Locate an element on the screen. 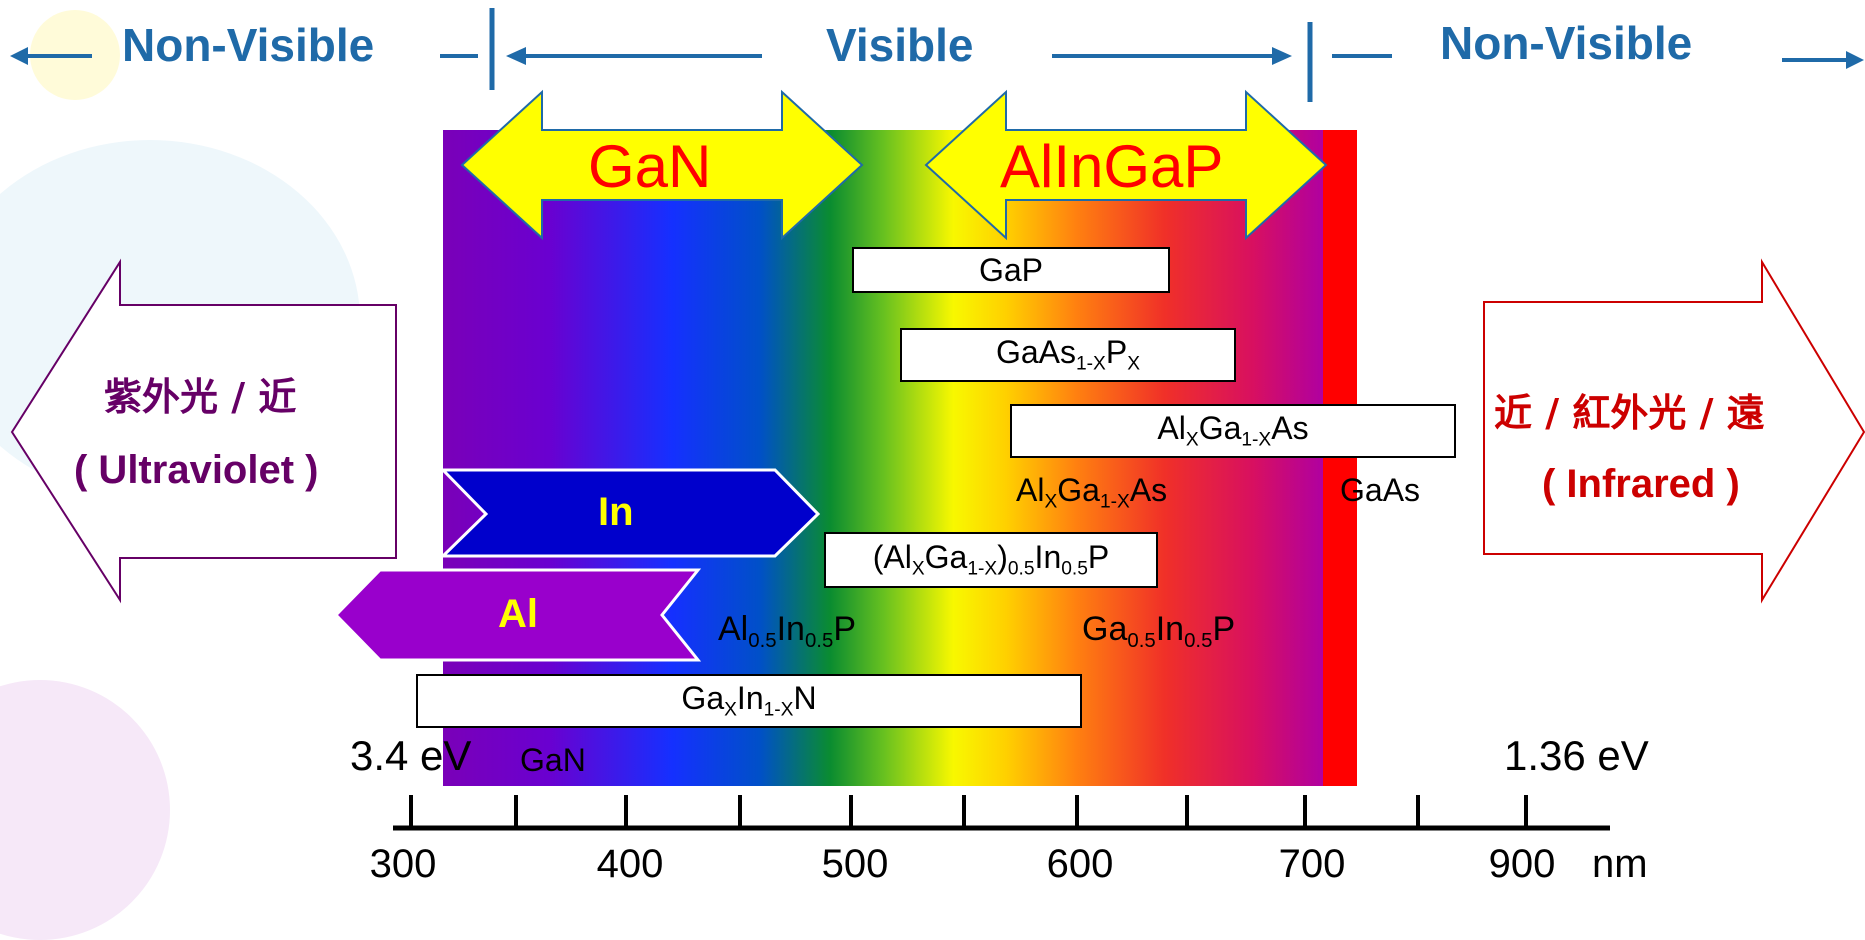 This screenshot has width=1865, height=940. gainp-label: Ga0.5In0.5P is located at coordinates (1159, 631).